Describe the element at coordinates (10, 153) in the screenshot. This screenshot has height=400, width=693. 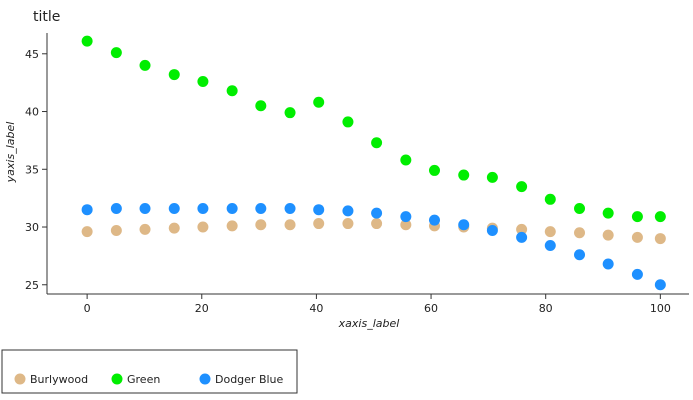
I see `y-axis-label: yaxis_label` at that location.